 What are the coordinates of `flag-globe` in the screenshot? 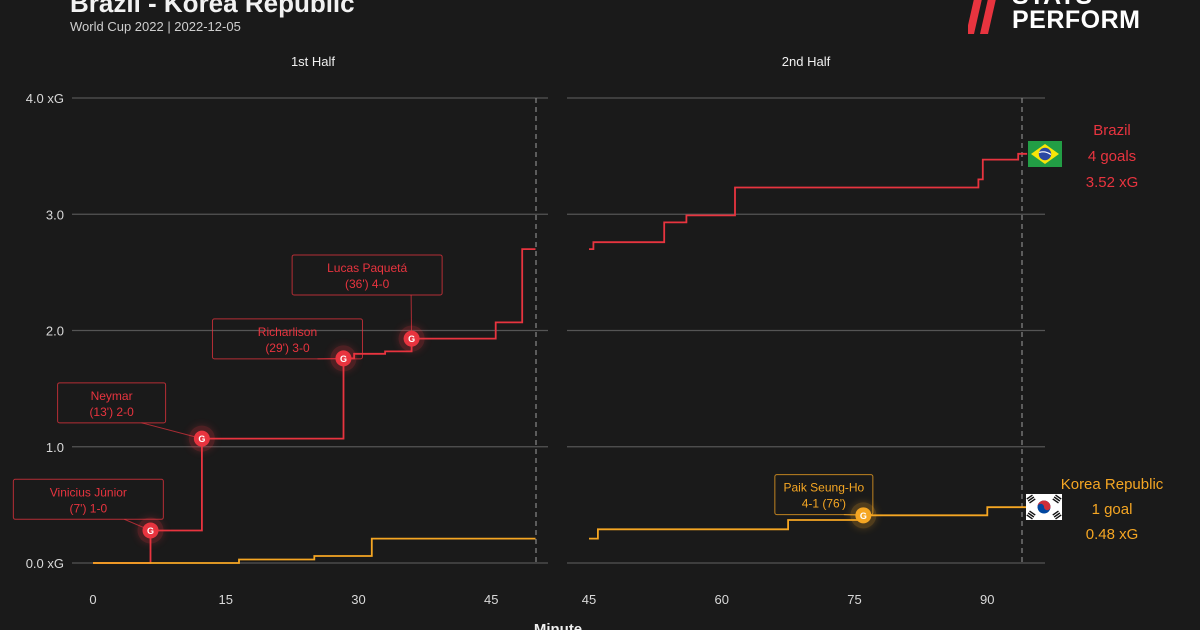 It's located at (1045, 154).